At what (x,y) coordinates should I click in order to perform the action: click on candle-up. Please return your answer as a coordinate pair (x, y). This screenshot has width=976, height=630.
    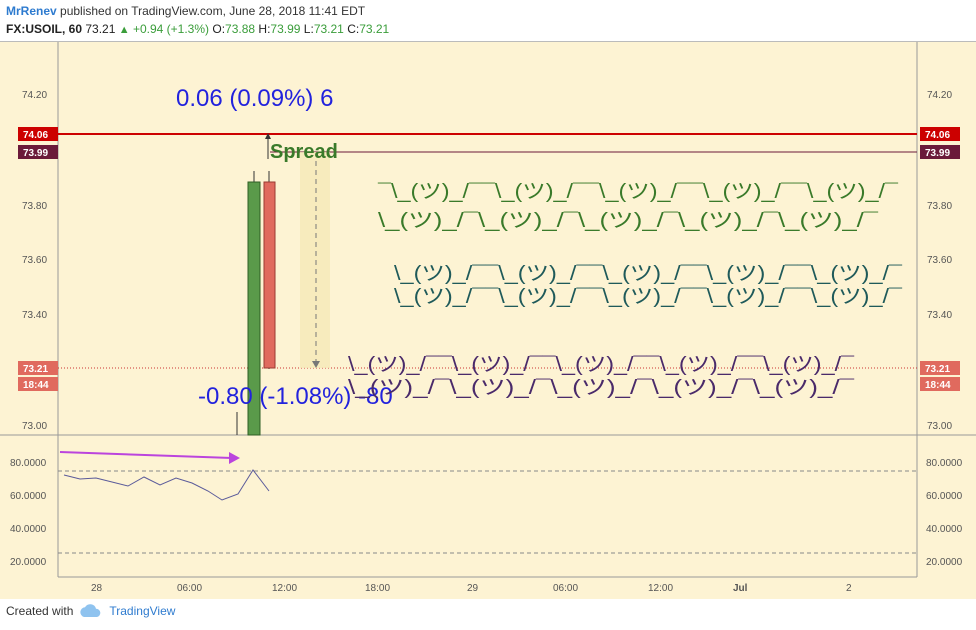
    Looking at the image, I should click on (254, 308).